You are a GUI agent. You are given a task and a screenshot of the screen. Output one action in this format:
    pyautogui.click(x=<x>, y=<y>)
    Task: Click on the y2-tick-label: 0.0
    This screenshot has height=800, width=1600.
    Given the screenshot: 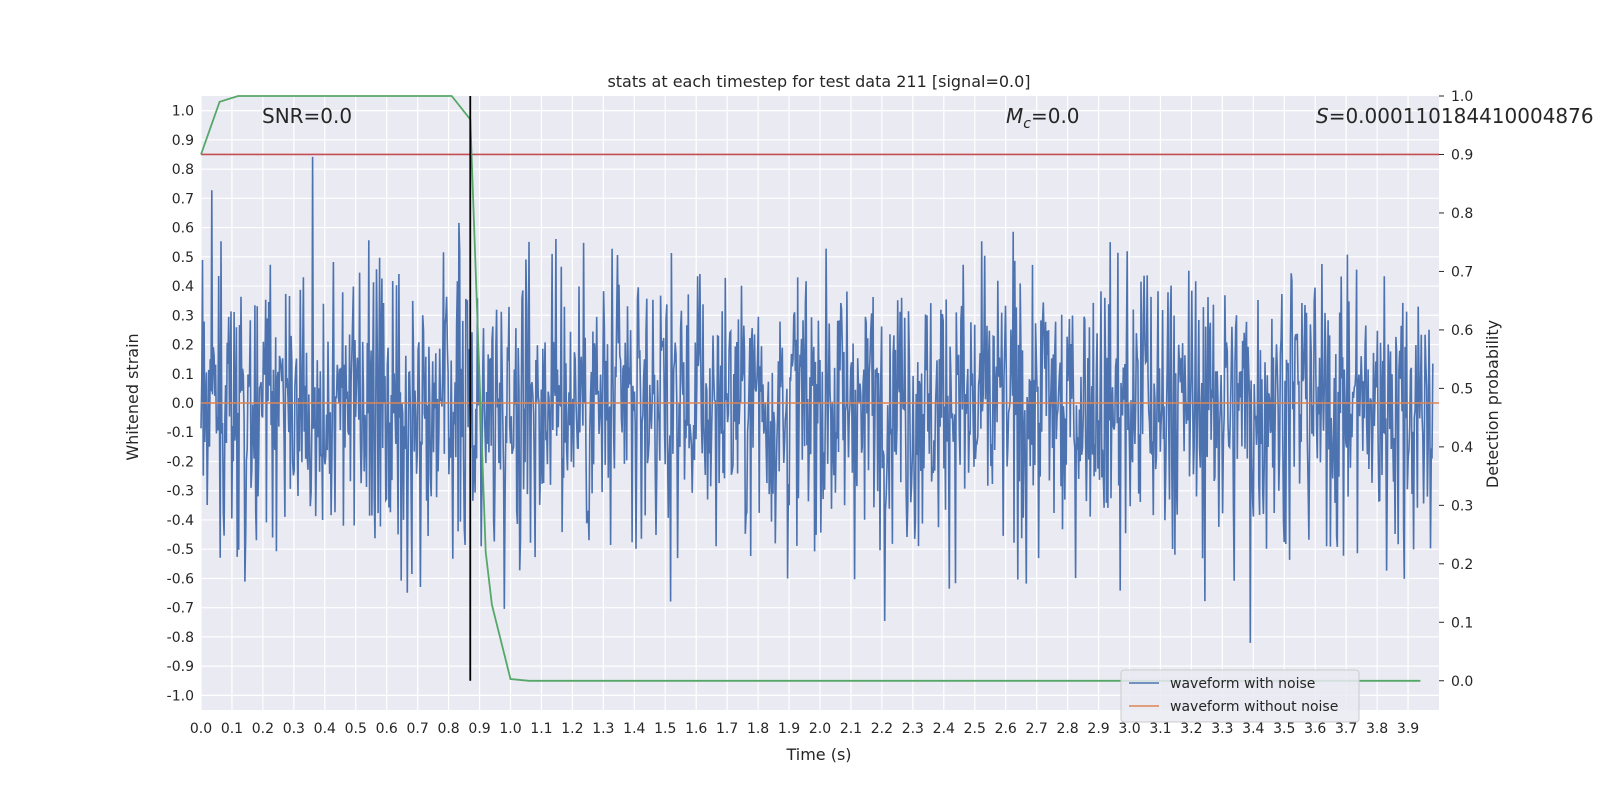 What is the action you would take?
    pyautogui.click(x=1462, y=682)
    